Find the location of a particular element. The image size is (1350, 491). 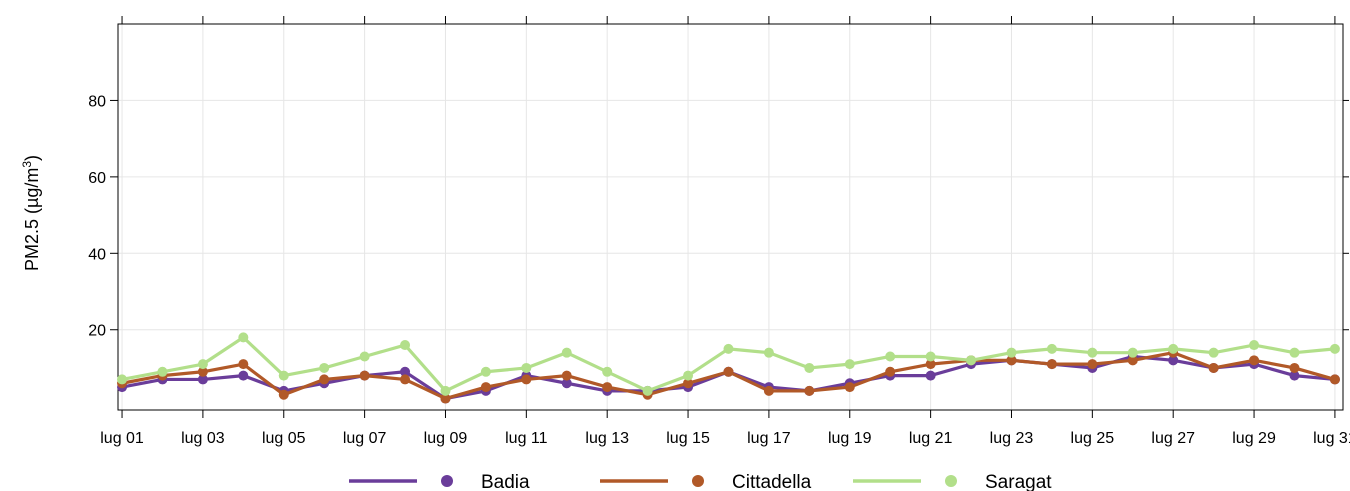

legend-item-cittadella: Cittadella is located at coordinates (706, 481).